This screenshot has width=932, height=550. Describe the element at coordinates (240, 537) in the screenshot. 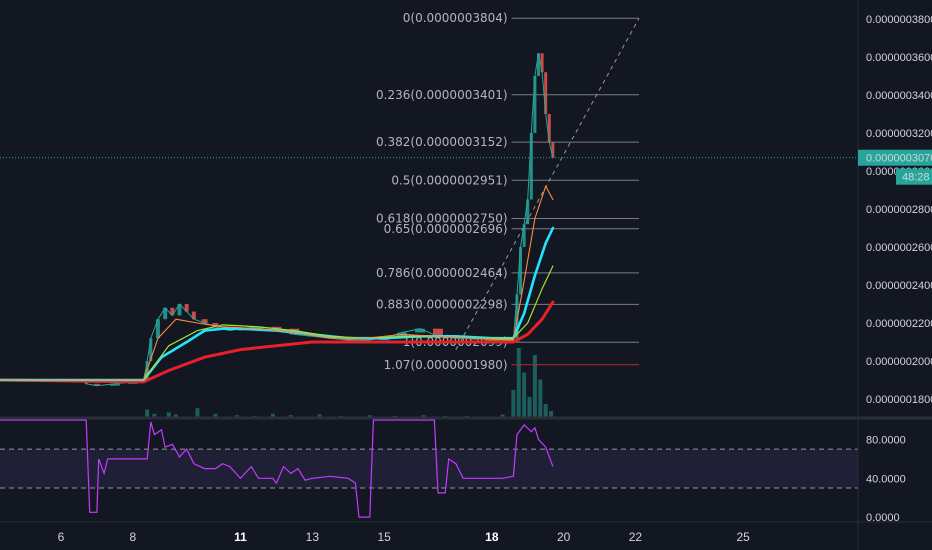

I see `time-tick-label: 11` at that location.